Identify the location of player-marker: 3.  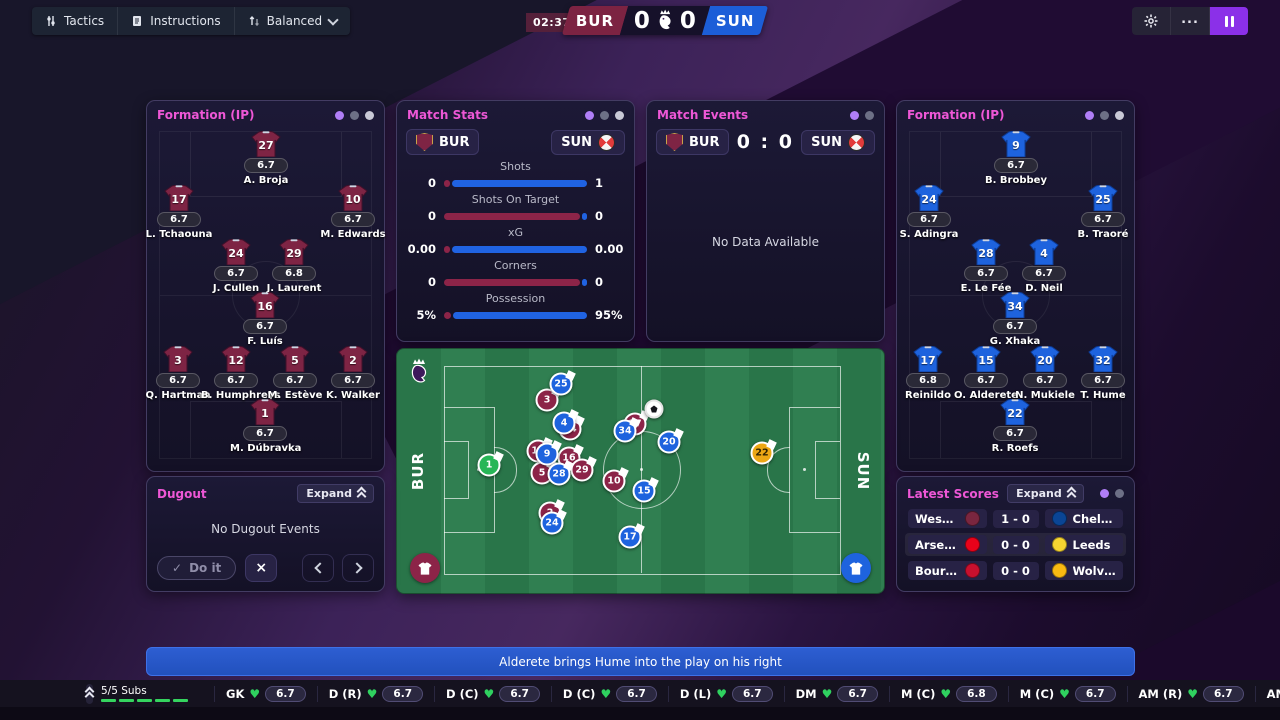
(547, 400).